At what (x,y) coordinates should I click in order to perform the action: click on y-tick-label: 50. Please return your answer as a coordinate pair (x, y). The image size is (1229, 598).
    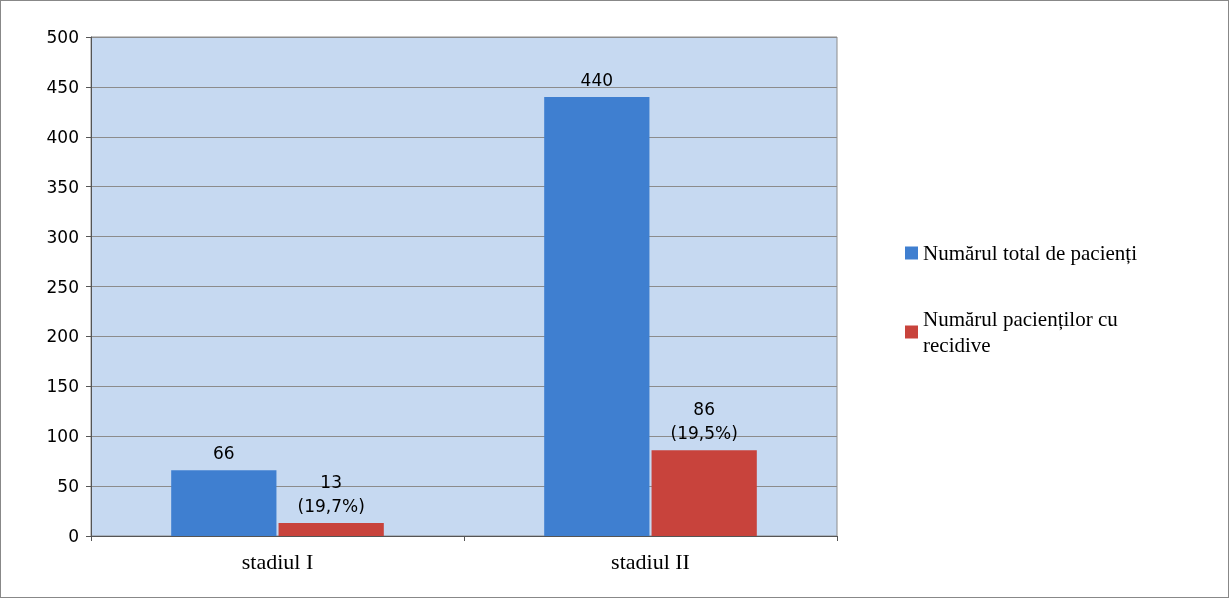
    Looking at the image, I should click on (68, 486).